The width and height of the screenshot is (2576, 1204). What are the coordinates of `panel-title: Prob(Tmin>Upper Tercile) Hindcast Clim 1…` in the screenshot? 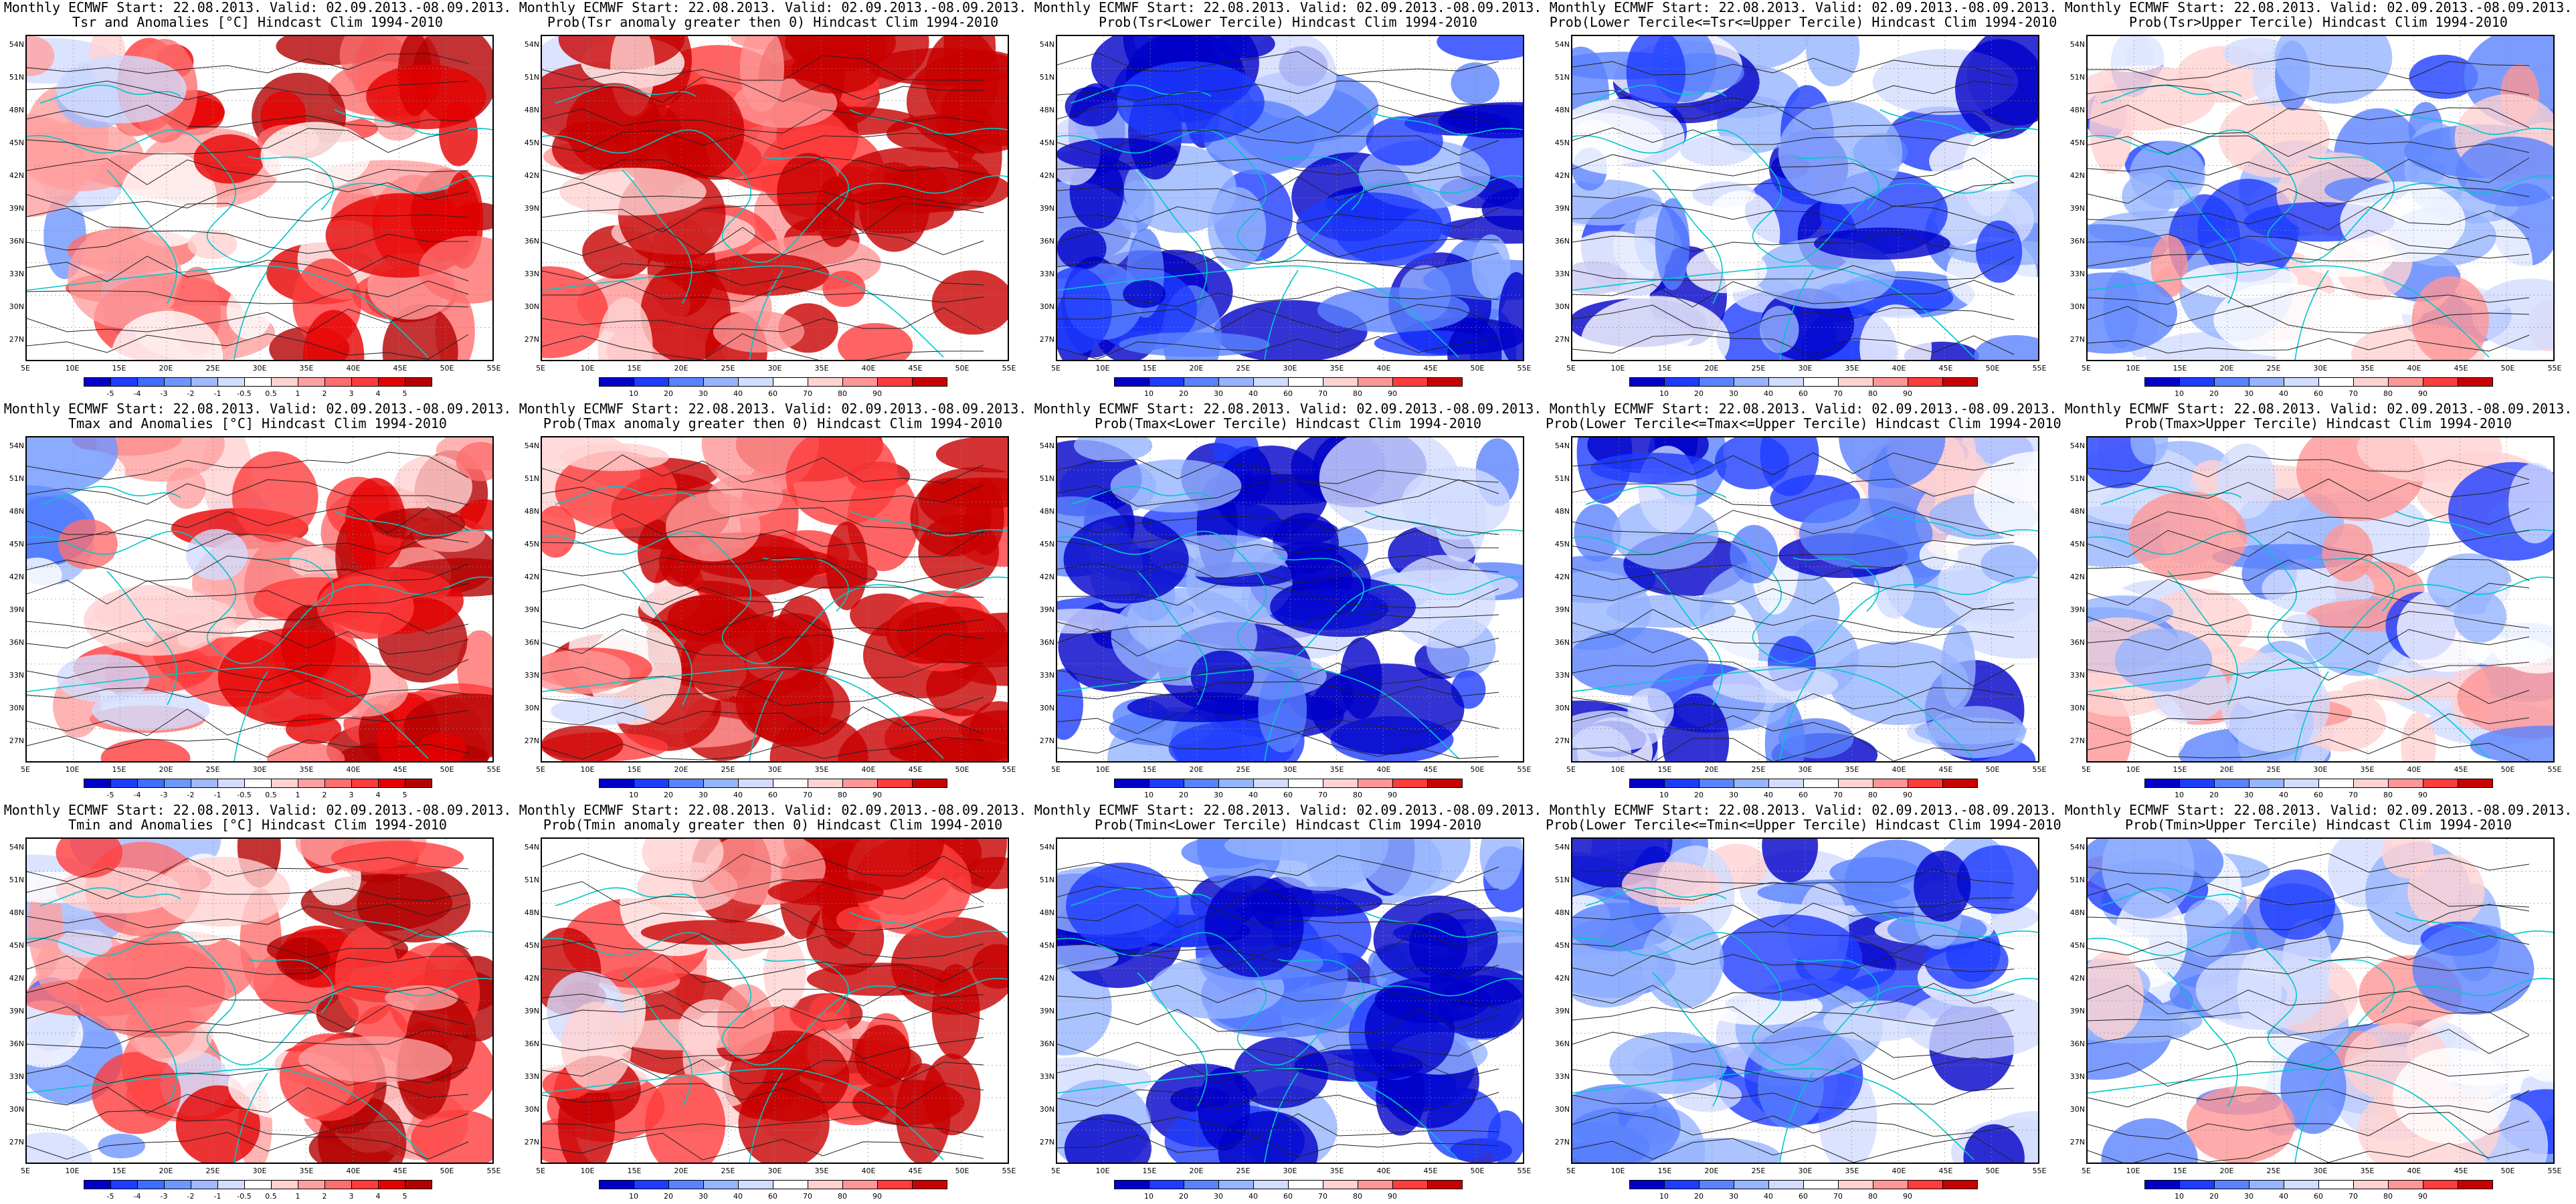 It's located at (2318, 825).